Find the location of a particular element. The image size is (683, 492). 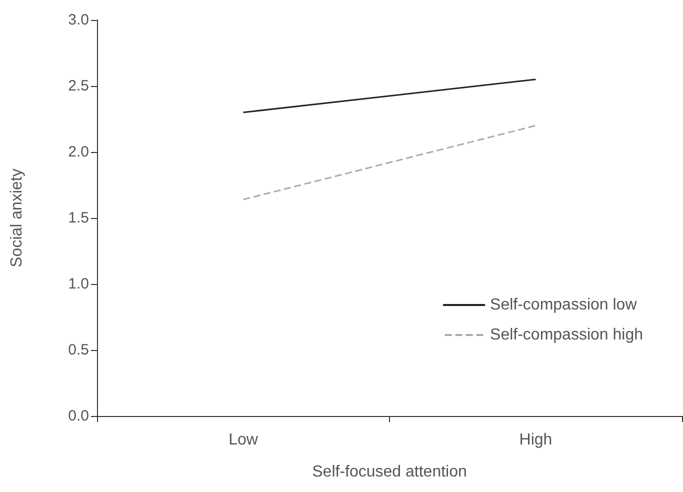

y-tick-label: 0.5 is located at coordinates (78, 350).